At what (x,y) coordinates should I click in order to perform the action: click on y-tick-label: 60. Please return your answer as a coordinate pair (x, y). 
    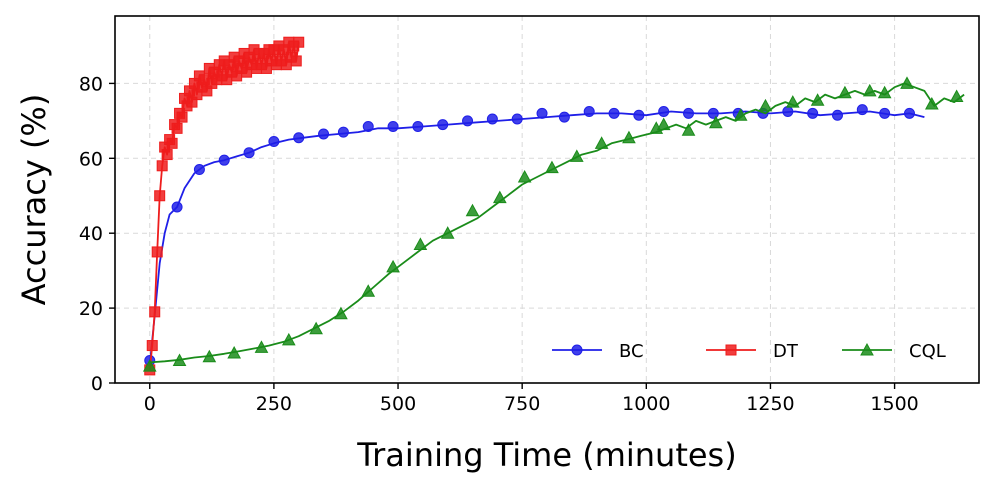
    Looking at the image, I should click on (91, 159).